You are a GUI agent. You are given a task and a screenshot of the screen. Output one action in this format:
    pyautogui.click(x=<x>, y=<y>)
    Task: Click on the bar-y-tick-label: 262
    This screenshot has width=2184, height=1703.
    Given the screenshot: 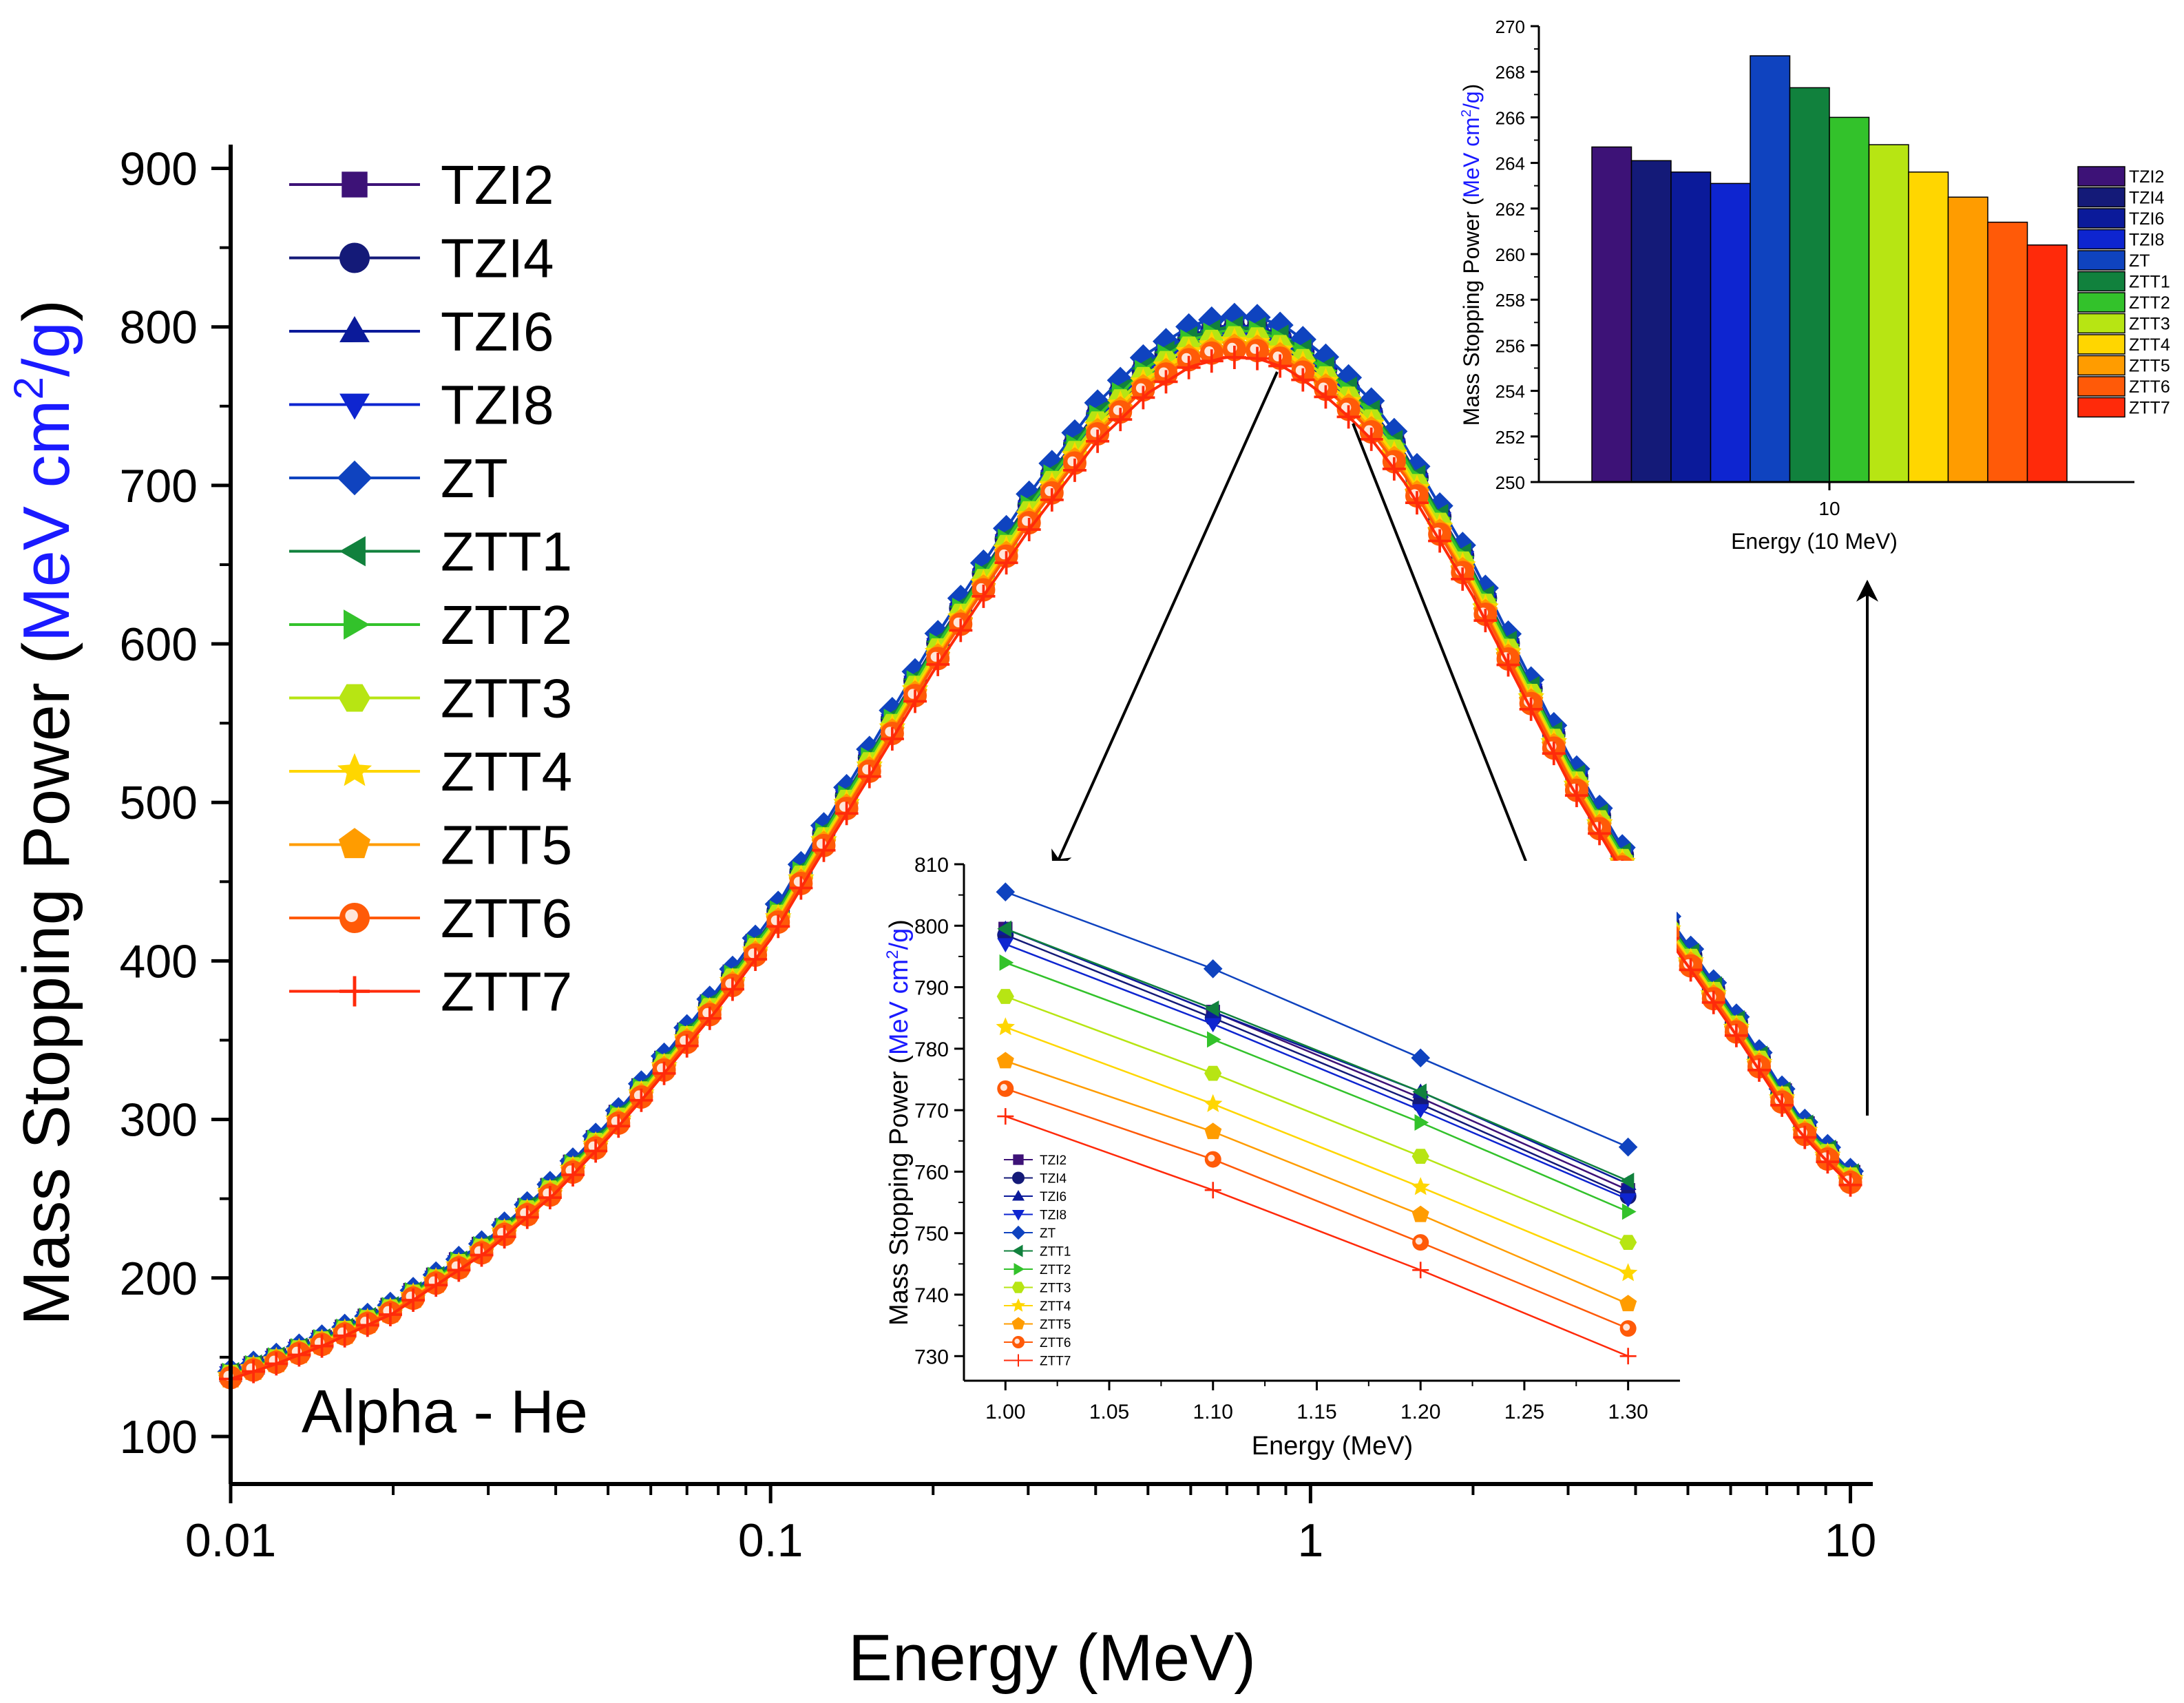 What is the action you would take?
    pyautogui.click(x=1510, y=209)
    